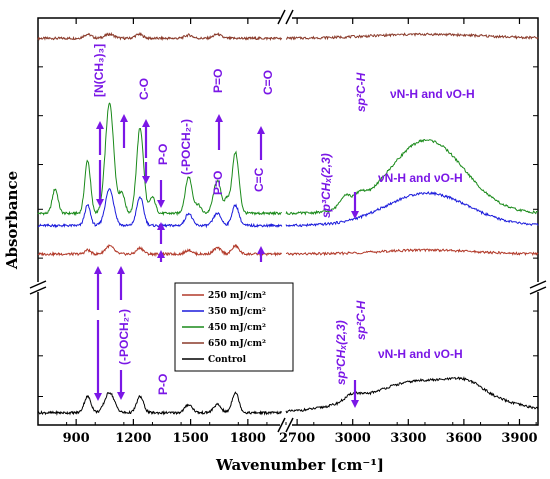  I want to click on anno-poch2-lower: (-POCH₂-), so click(124, 337).